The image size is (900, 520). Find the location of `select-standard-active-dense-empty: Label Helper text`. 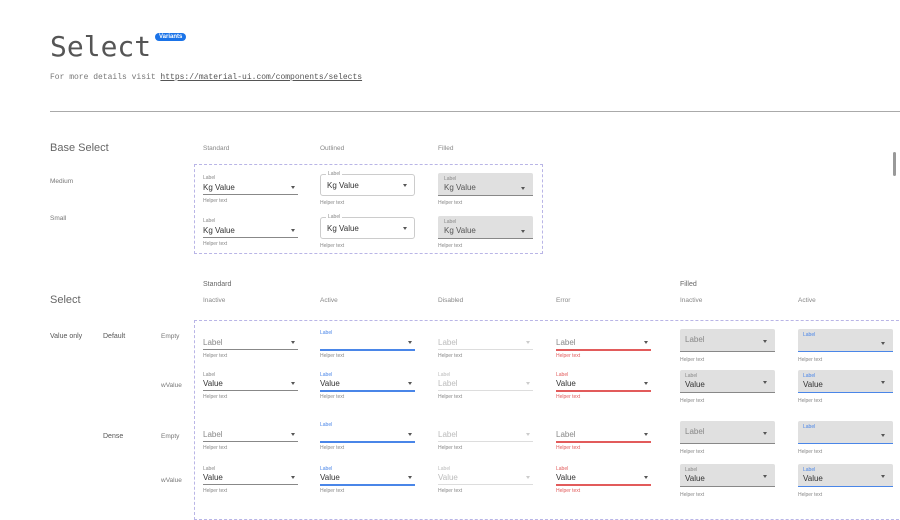

select-standard-active-dense-empty: Label Helper text is located at coordinates (367, 247).